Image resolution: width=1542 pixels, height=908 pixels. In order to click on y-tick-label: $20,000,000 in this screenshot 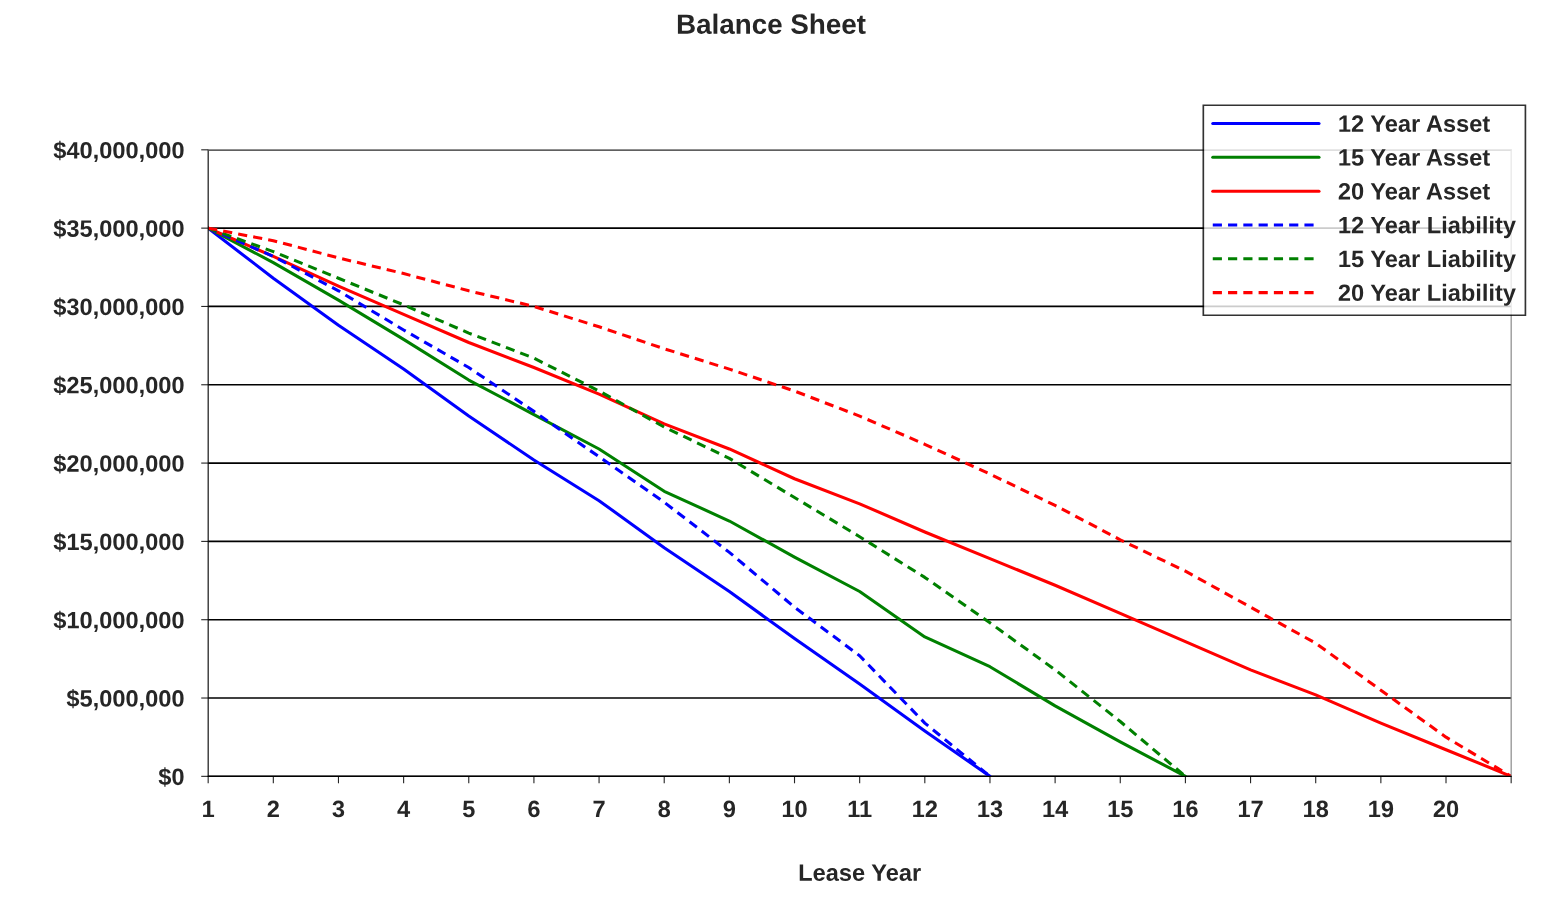, I will do `click(118, 465)`.